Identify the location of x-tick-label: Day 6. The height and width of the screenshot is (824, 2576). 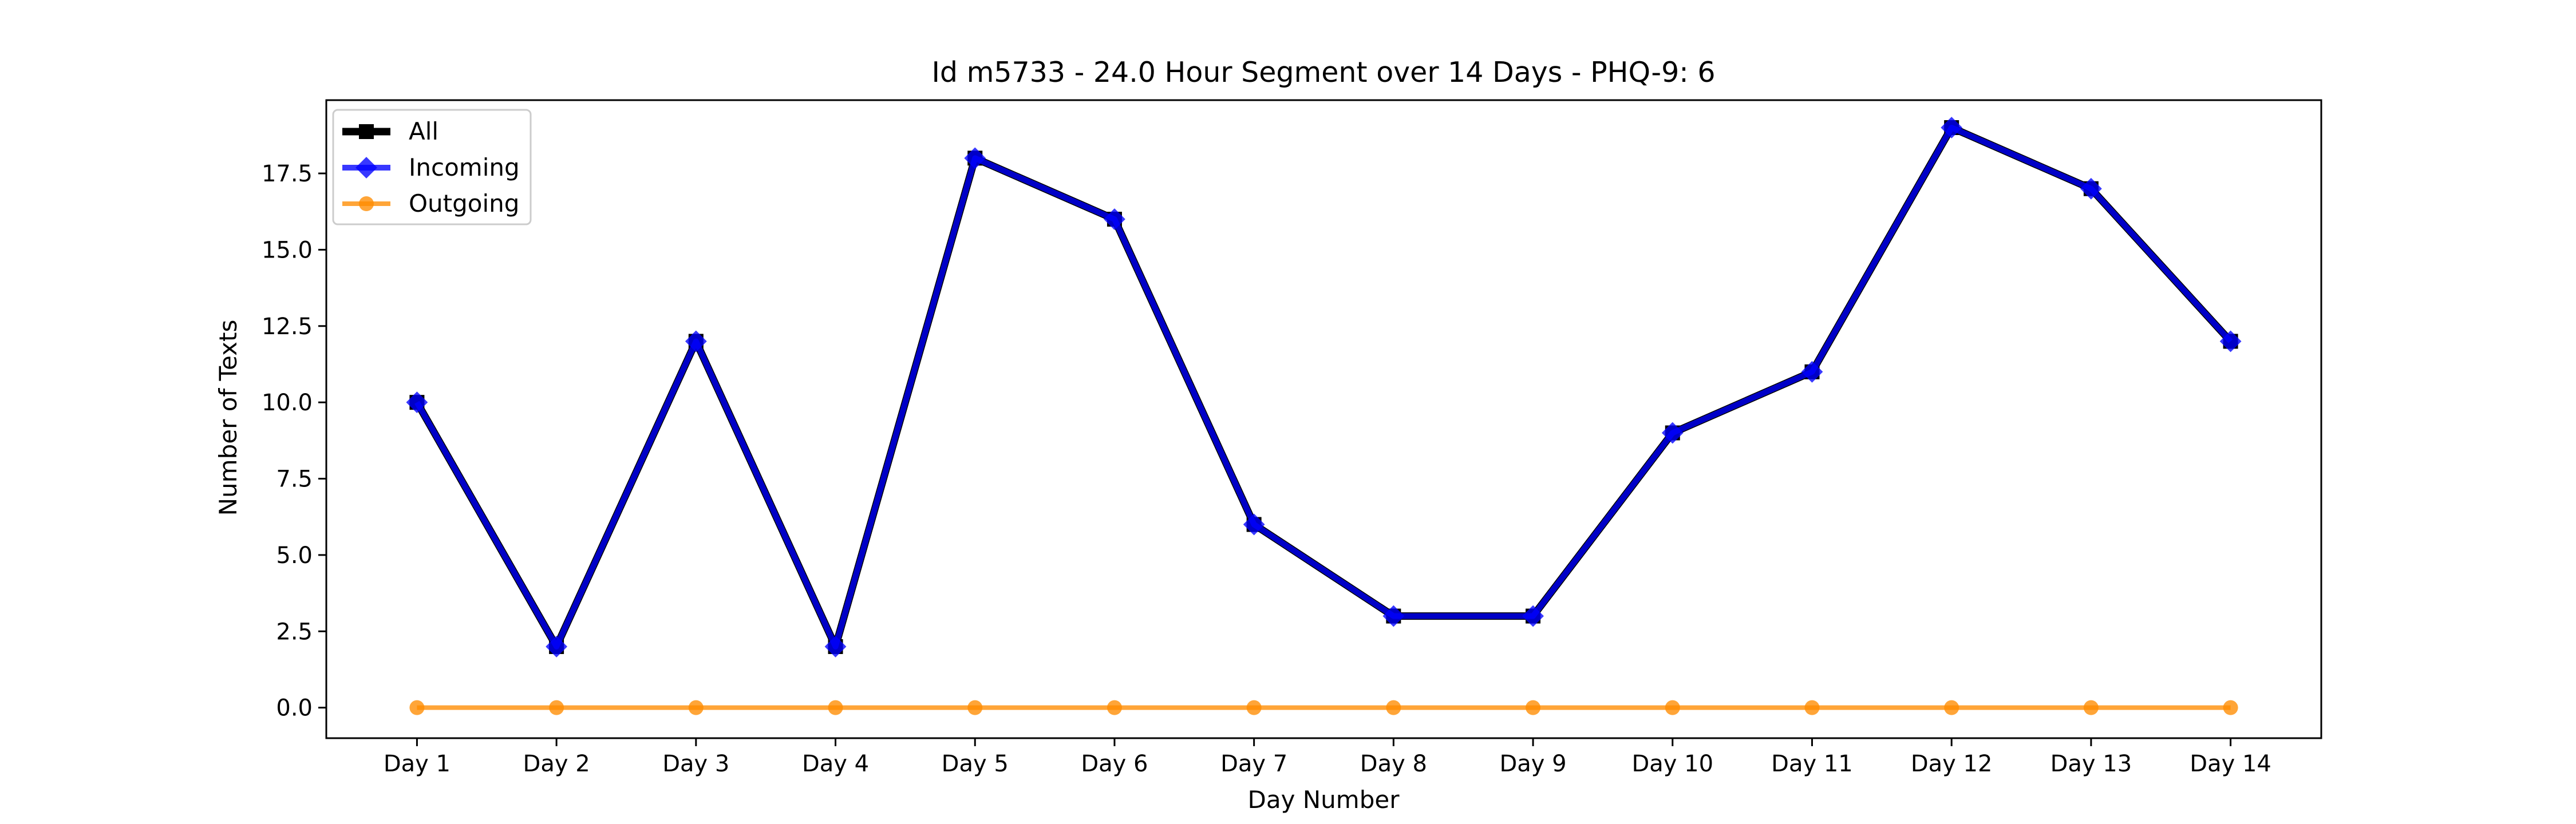
(1114, 764).